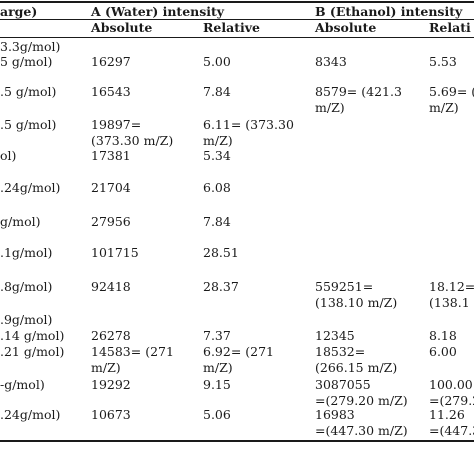 This screenshot has height=474, width=474. Describe the element at coordinates (26, 252) in the screenshot. I see `cell-c0-r6-l0: .1g/mol)` at that location.